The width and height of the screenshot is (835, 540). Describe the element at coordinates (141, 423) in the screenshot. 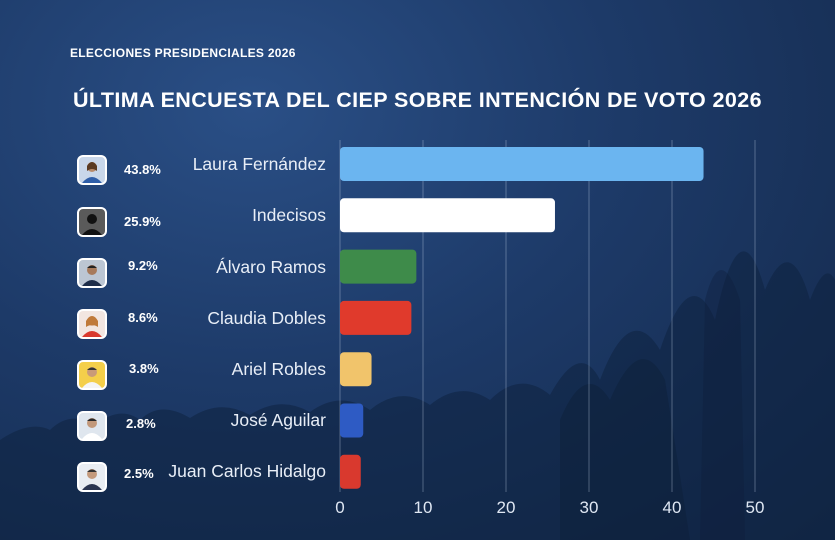

I see `value-label-jose-aguilar: 2.8%` at that location.